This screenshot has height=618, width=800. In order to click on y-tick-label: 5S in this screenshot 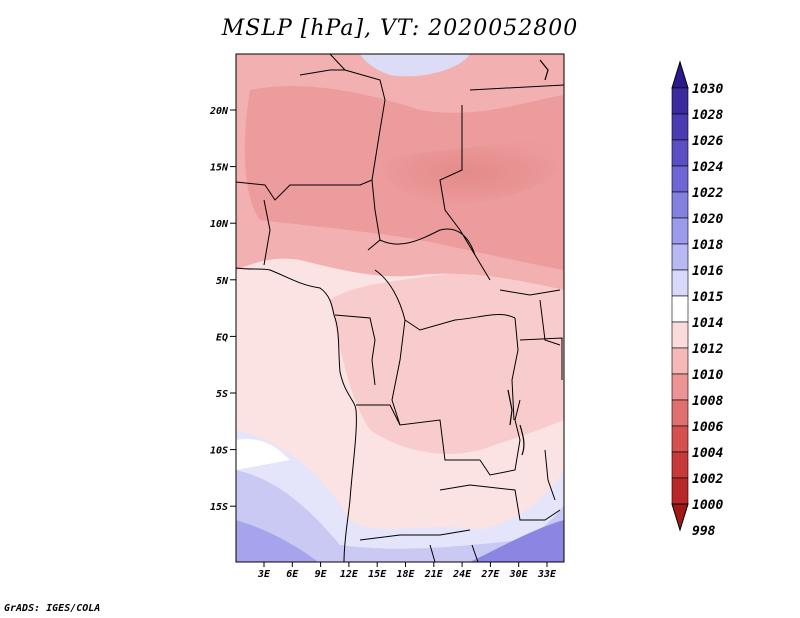, I will do `click(222, 394)`.